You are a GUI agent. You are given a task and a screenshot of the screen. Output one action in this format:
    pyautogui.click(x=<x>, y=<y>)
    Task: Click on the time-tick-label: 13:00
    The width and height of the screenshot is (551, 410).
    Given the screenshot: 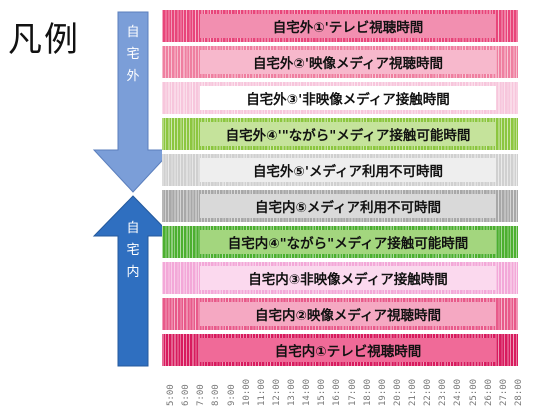 What is the action you would take?
    pyautogui.click(x=292, y=392)
    